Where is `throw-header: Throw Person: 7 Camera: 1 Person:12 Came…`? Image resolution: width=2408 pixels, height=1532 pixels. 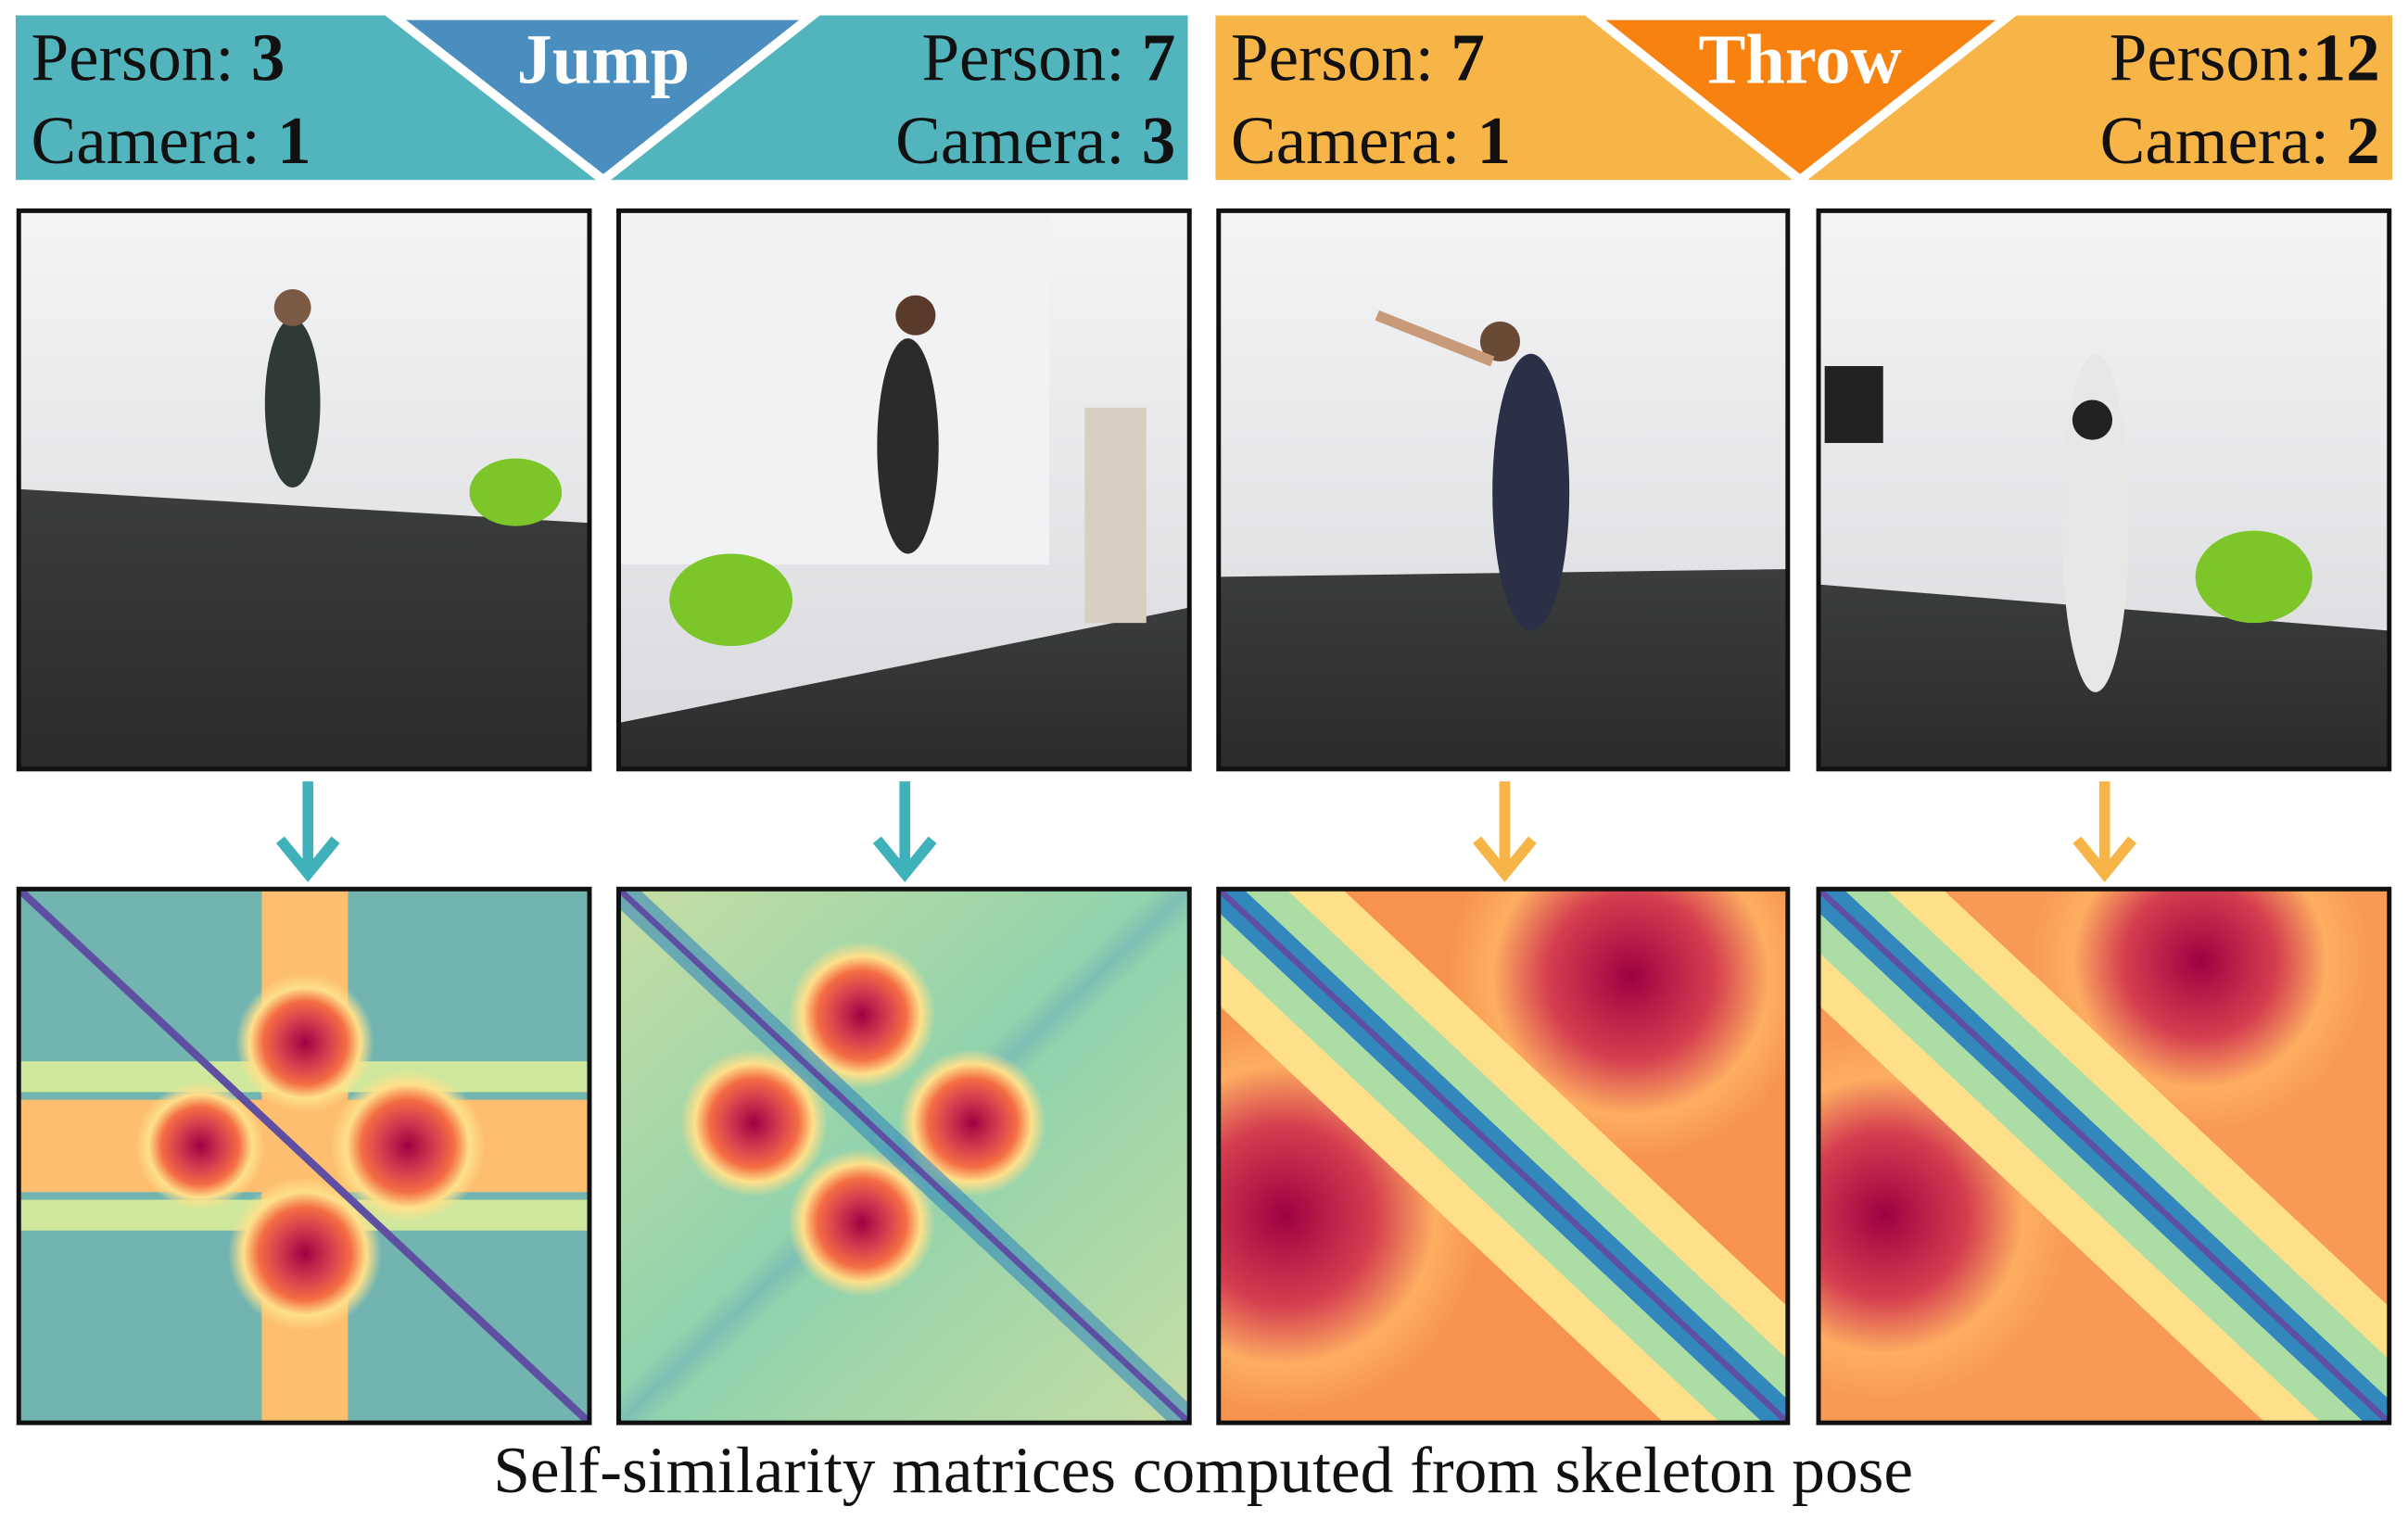 throw-header: Throw Person: 7 Camera: 1 Person:12 Came… is located at coordinates (1804, 98).